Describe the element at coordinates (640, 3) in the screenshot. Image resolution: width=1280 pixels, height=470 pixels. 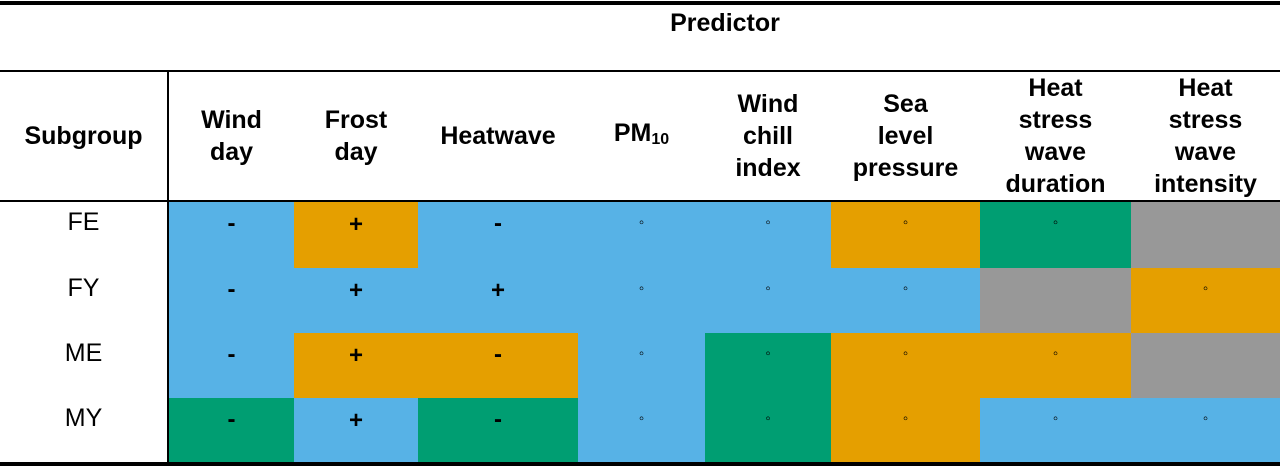
I see `top-rule` at that location.